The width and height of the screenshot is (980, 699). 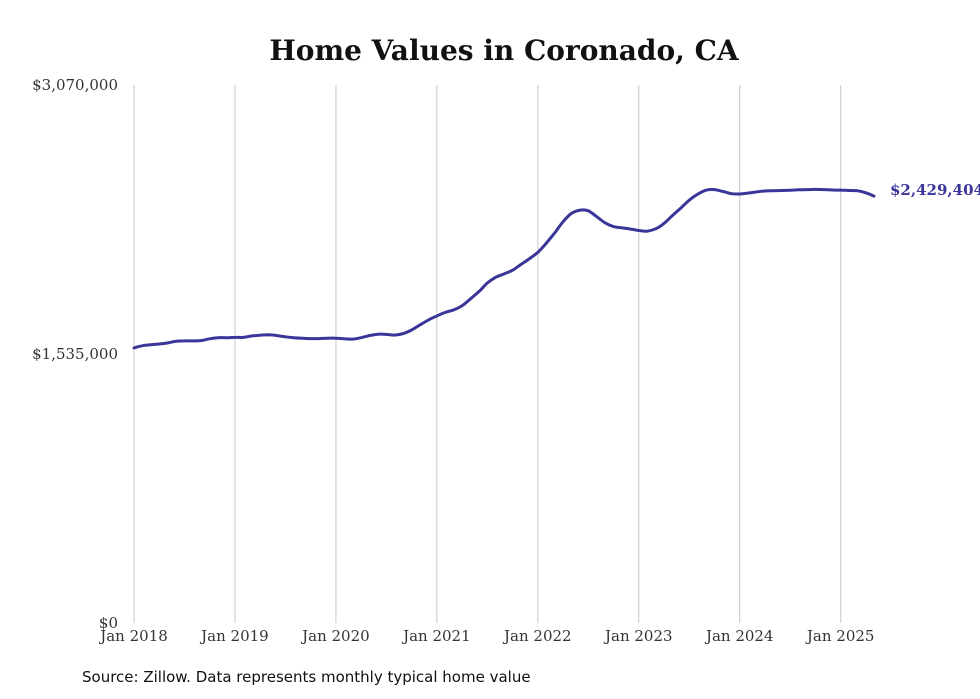 I want to click on x-tick-label: Jan 2020, so click(x=335, y=636).